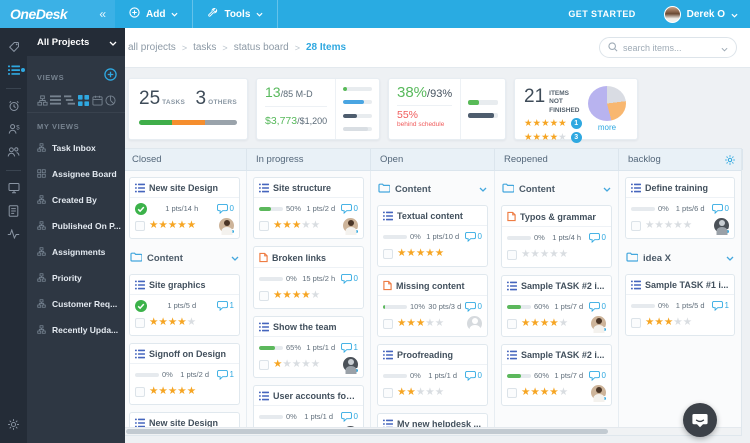 The image size is (750, 443). Describe the element at coordinates (367, 431) in the screenshot. I see `scrollbar-thumb` at that location.